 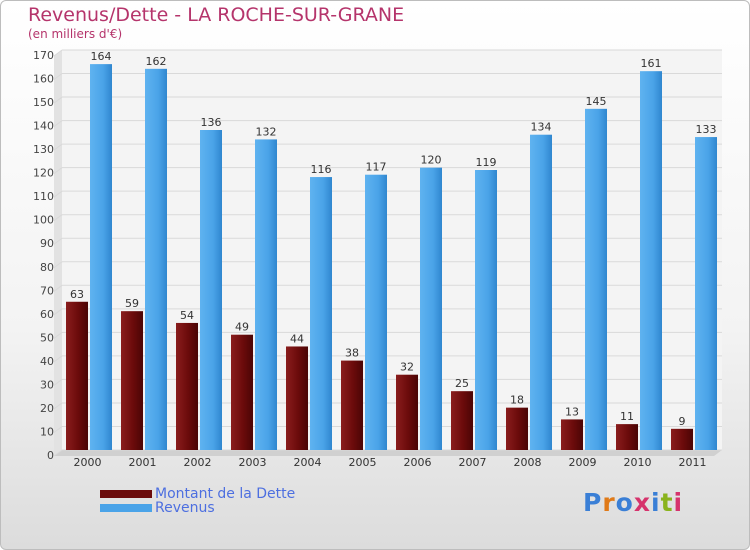 I want to click on data-label-revenus: 119, so click(x=486, y=162).